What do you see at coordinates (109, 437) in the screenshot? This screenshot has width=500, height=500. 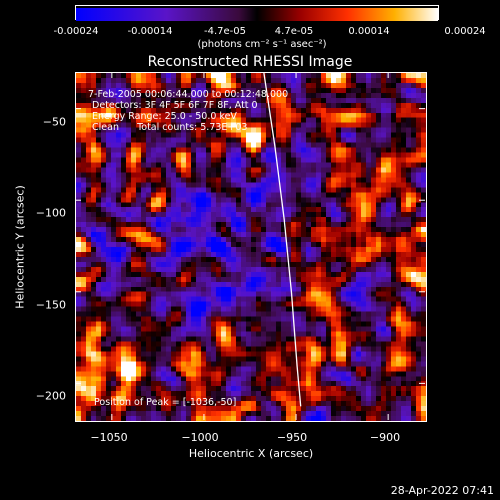 I see `x-tick-label: −1050` at bounding box center [109, 437].